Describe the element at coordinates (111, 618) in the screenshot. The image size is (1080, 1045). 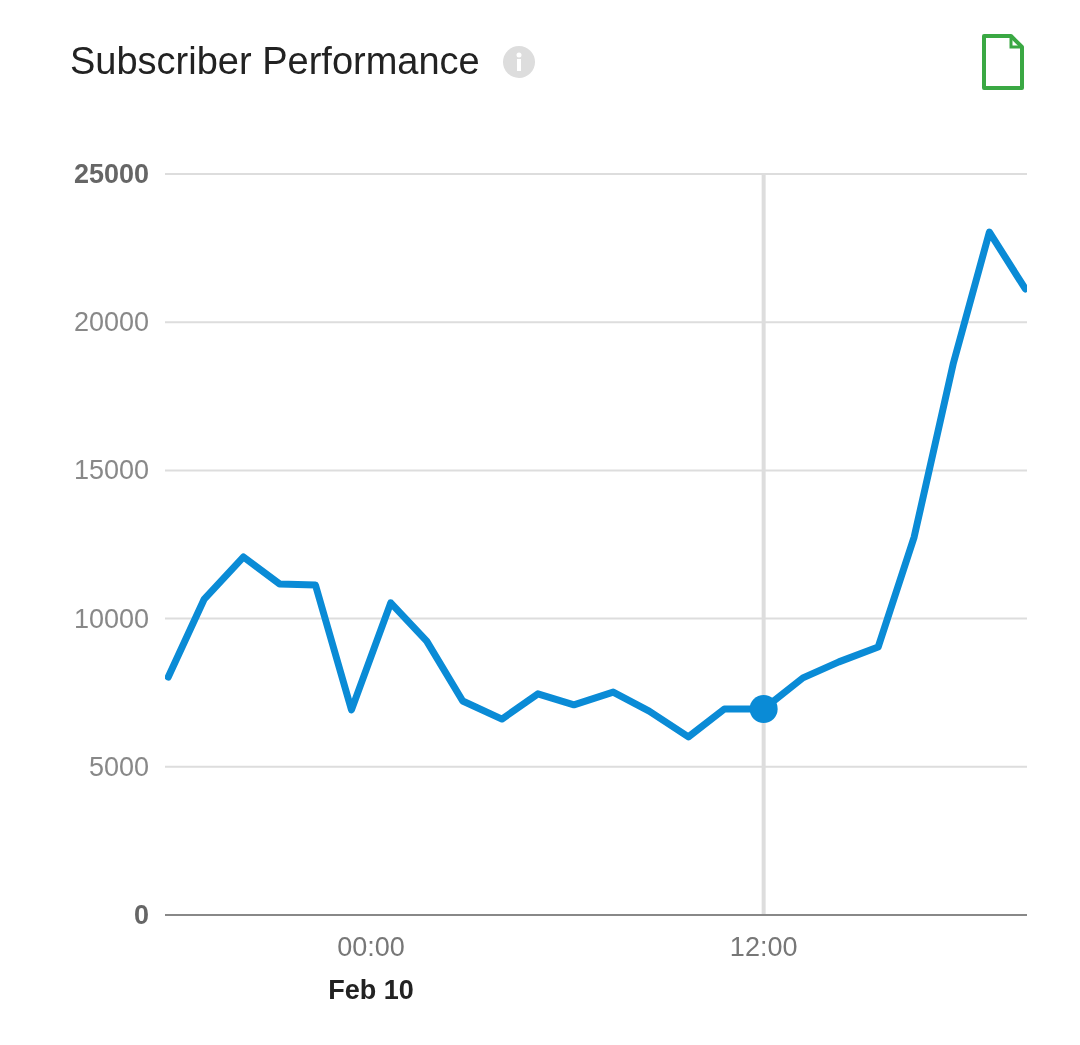
I see `y-tick-label: 10000` at that location.